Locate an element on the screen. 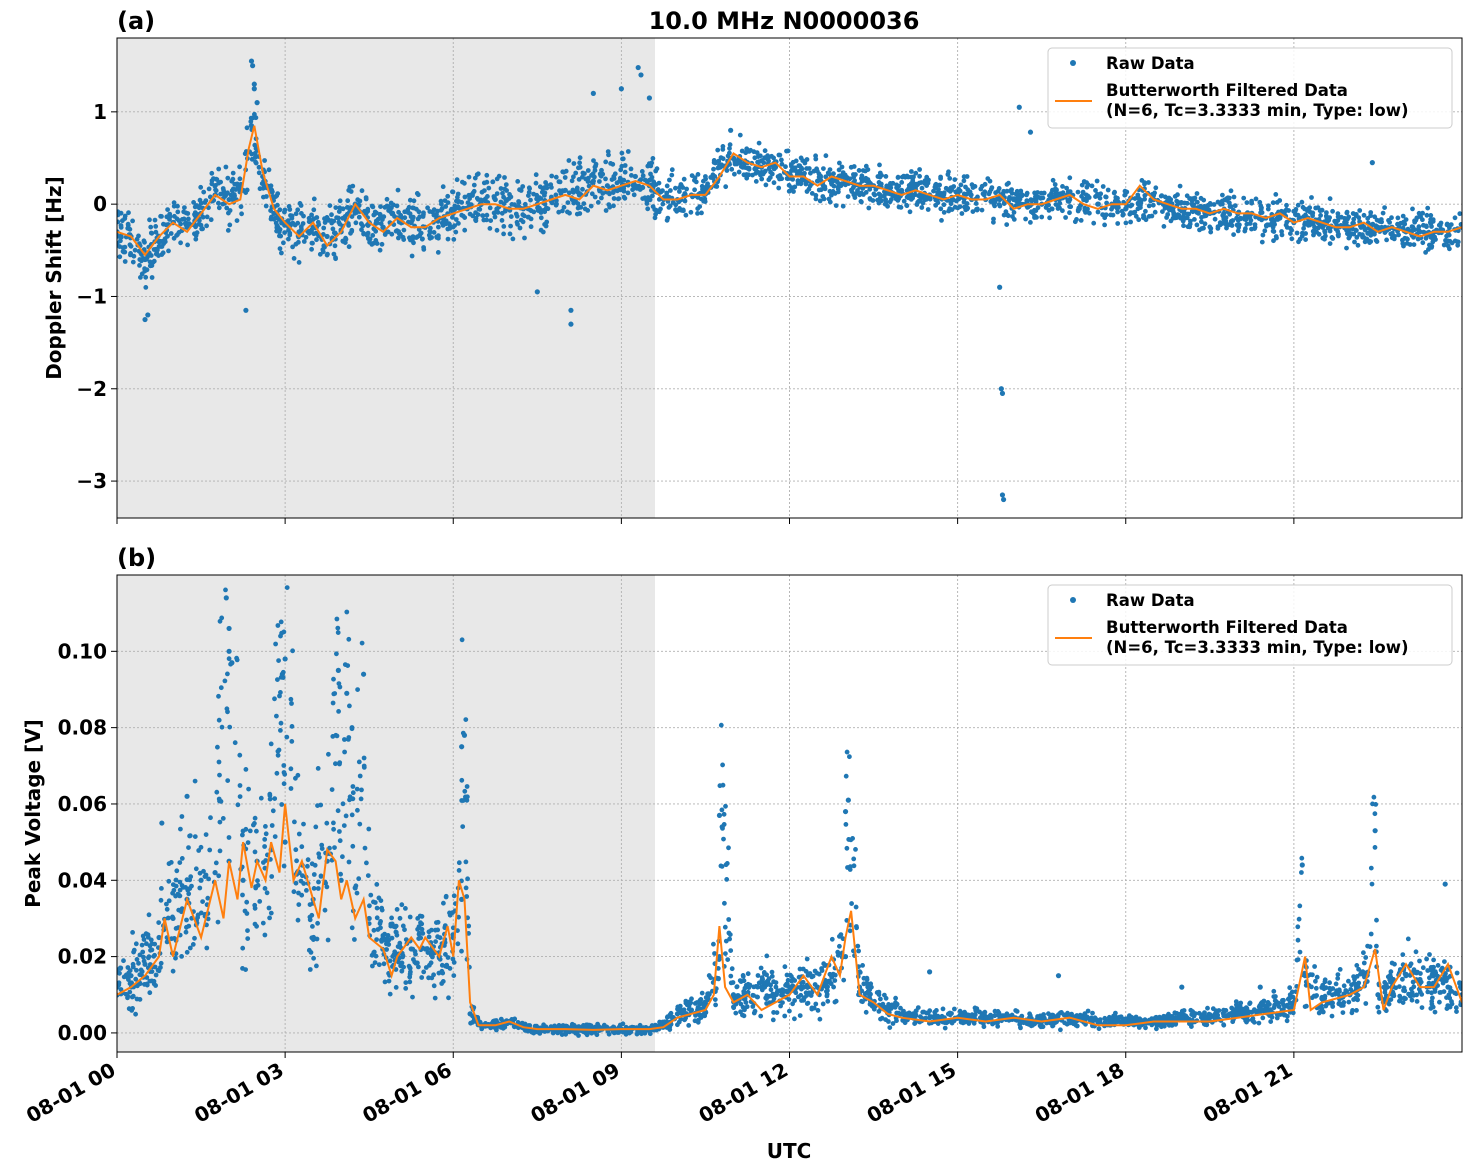 This screenshot has height=1172, width=1471. y-tick-label: −1 is located at coordinates (91, 296).